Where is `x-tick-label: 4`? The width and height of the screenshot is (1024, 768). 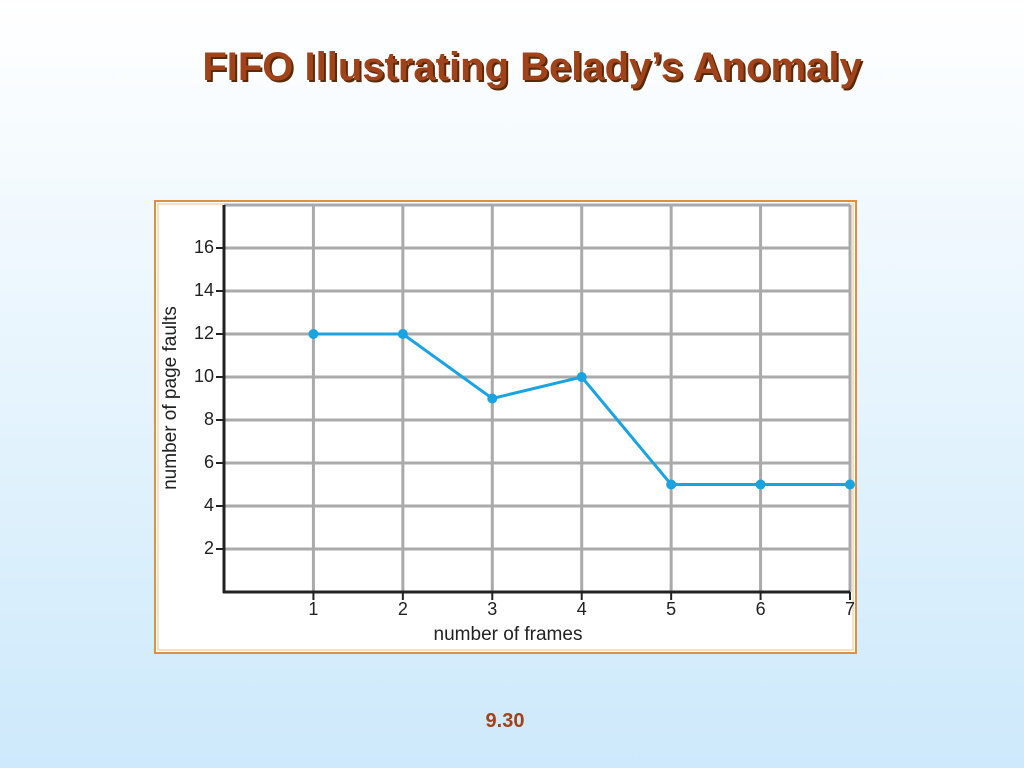
x-tick-label: 4 is located at coordinates (582, 609).